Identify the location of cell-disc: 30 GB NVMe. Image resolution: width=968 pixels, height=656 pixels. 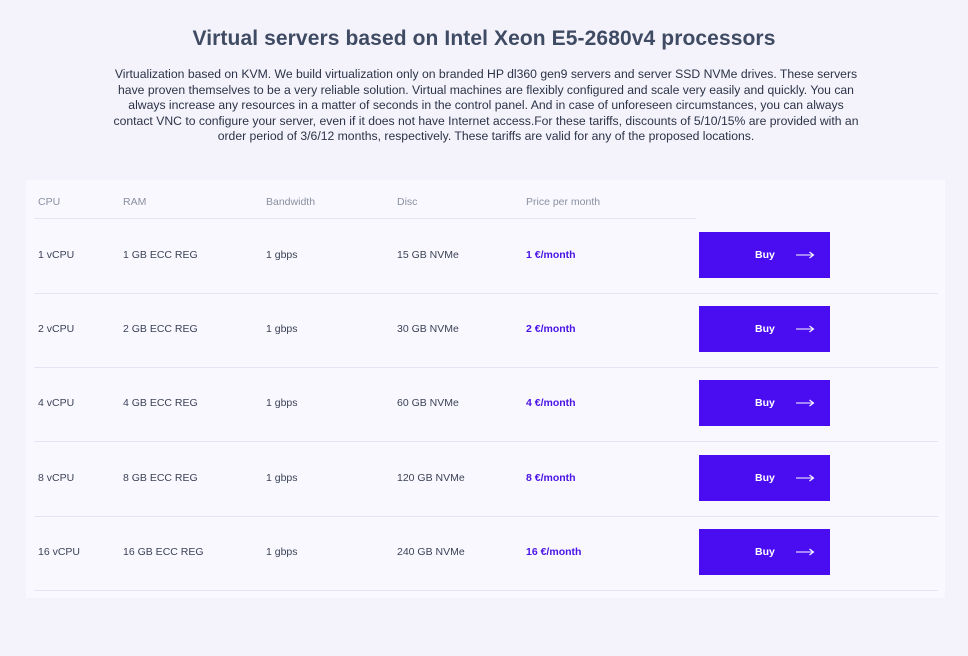
(428, 329).